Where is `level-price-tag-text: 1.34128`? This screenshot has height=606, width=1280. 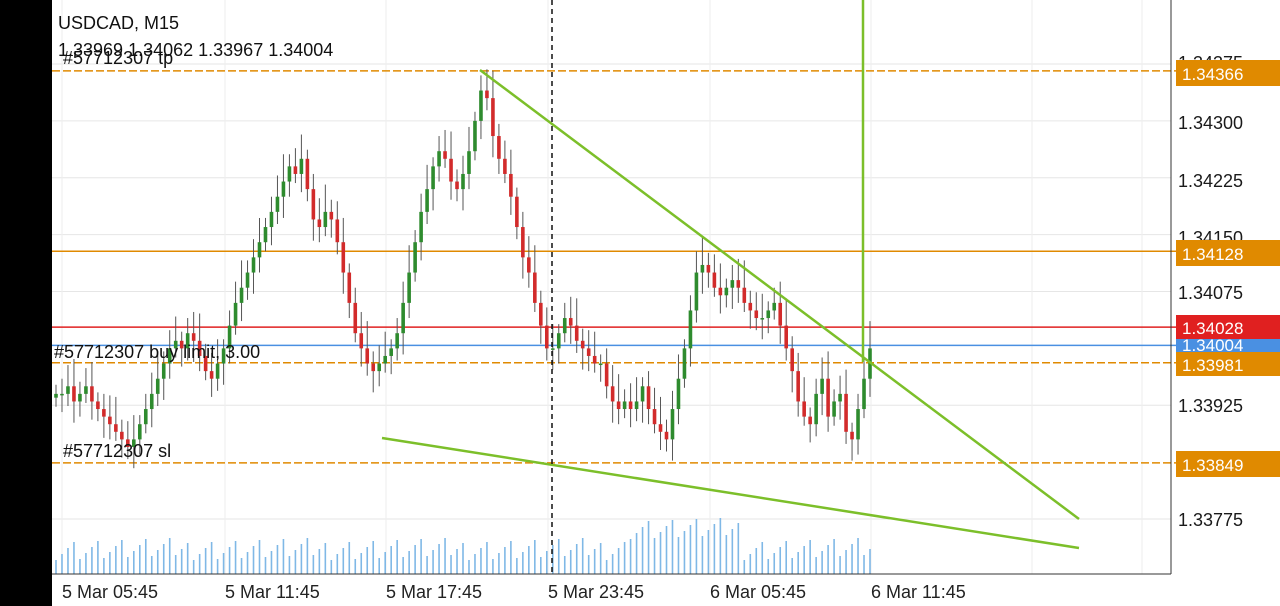
level-price-tag-text: 1.34128 is located at coordinates (1212, 254).